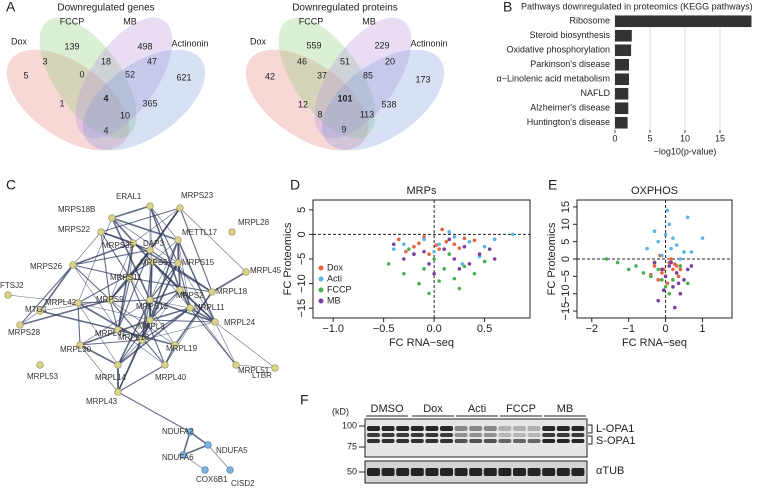  Describe the element at coordinates (702, 329) in the screenshot. I see `x-tick-label: 1` at that location.